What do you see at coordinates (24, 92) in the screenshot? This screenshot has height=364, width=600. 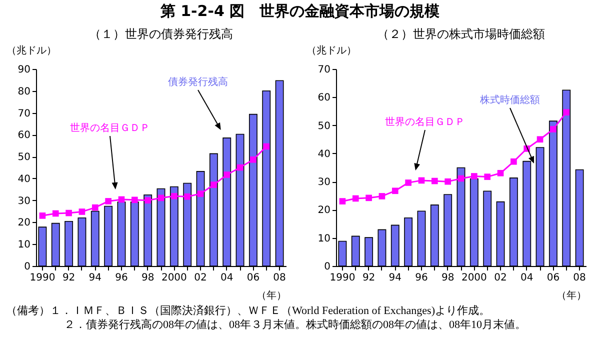 I see `y-tick-label: 80` at bounding box center [24, 92].